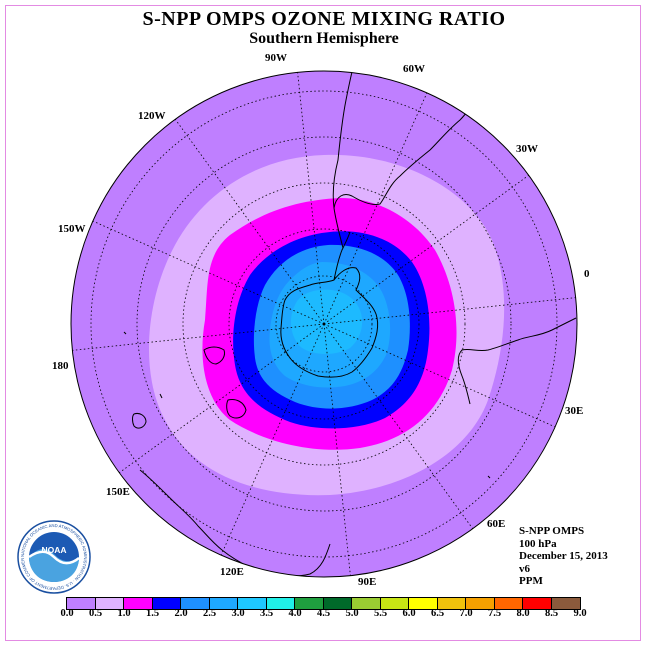  Describe the element at coordinates (181, 613) in the screenshot. I see `colorbar-tick-label: 2.0` at that location.